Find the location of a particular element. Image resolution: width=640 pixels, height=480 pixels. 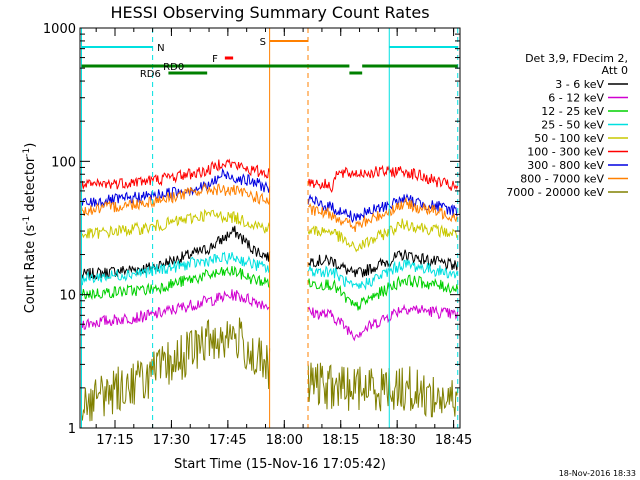

legend-label-8: 7000 - 20000 keV is located at coordinates (555, 192).